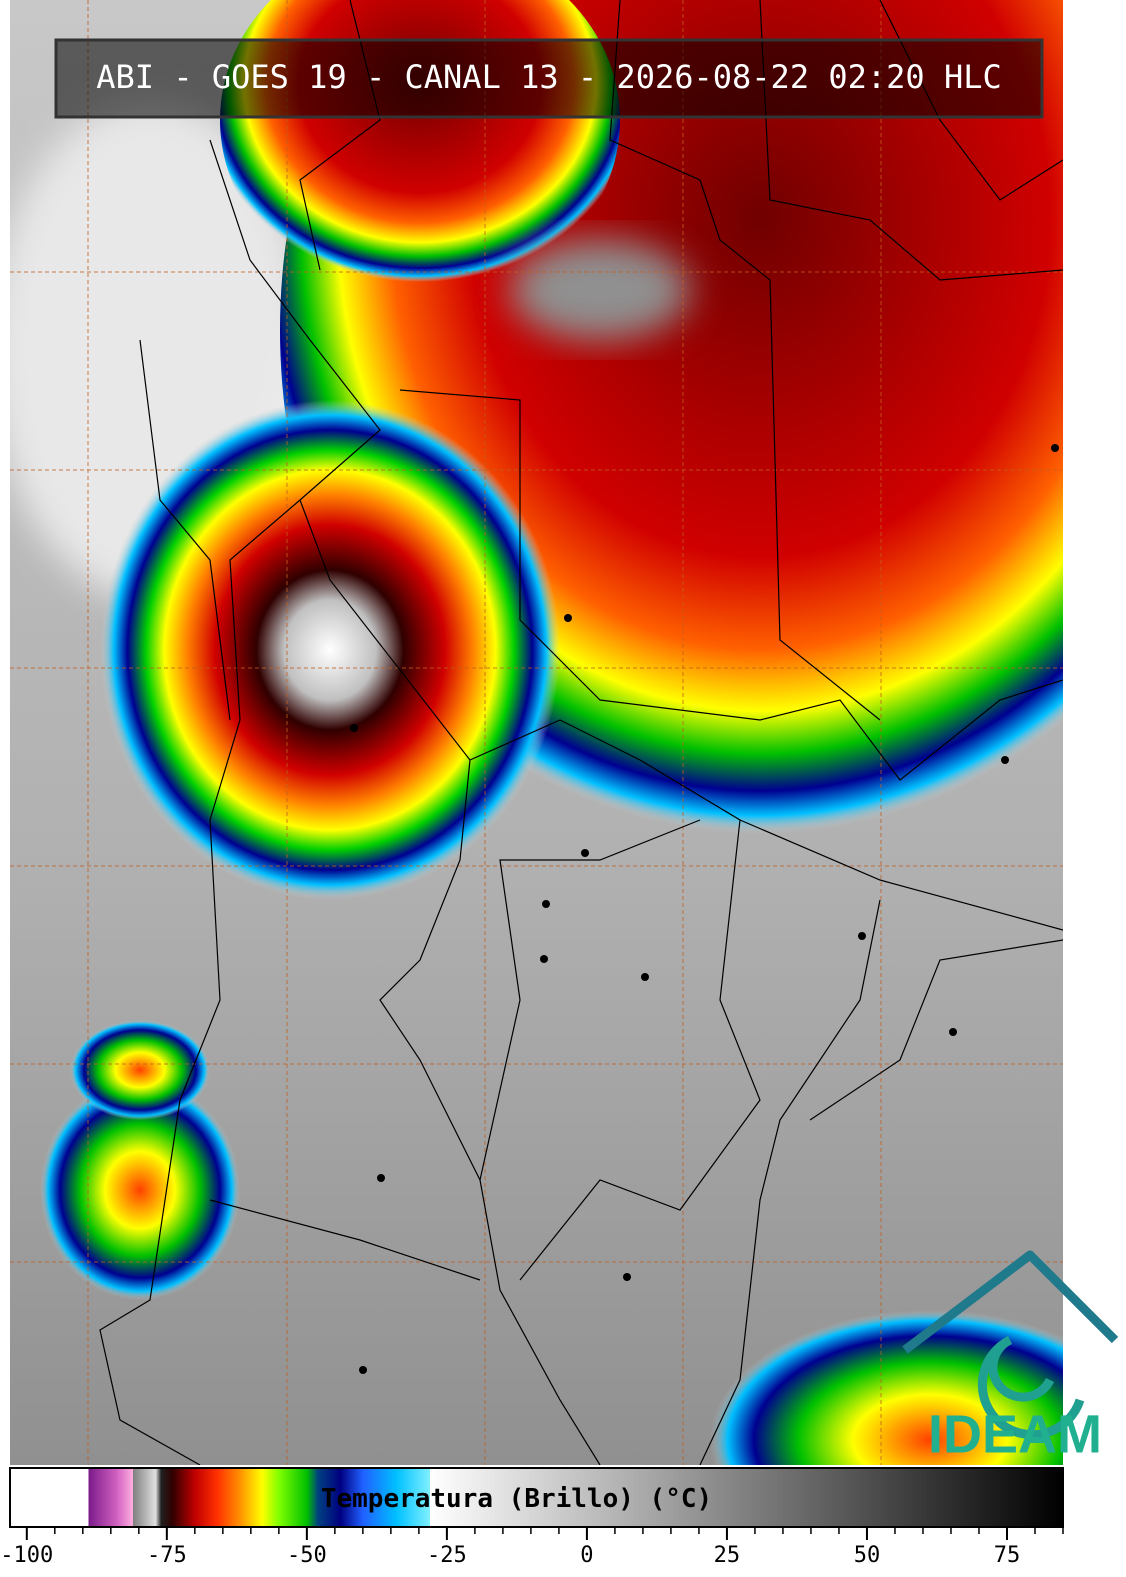 The width and height of the screenshot is (1126, 1577). What do you see at coordinates (1007, 1555) in the screenshot?
I see `tick-label: 75` at bounding box center [1007, 1555].